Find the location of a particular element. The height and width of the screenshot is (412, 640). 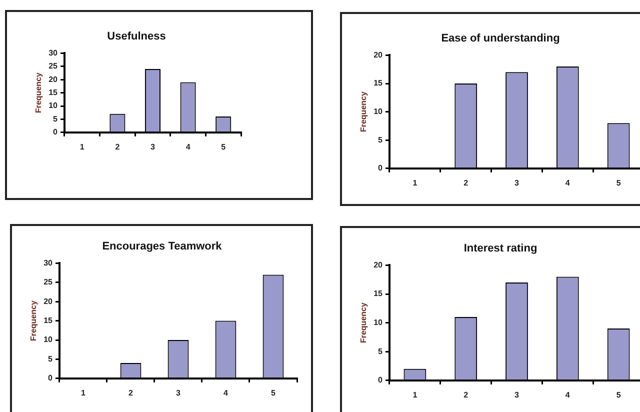

chart-title: Usefulness is located at coordinates (136, 36).